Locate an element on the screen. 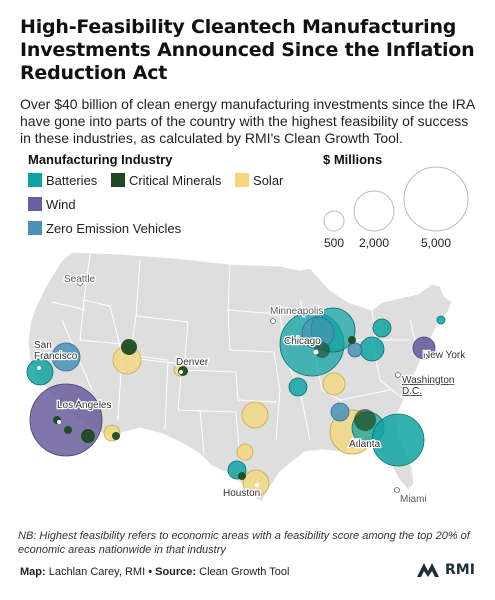  bubble-solar-houston is located at coordinates (256, 483).